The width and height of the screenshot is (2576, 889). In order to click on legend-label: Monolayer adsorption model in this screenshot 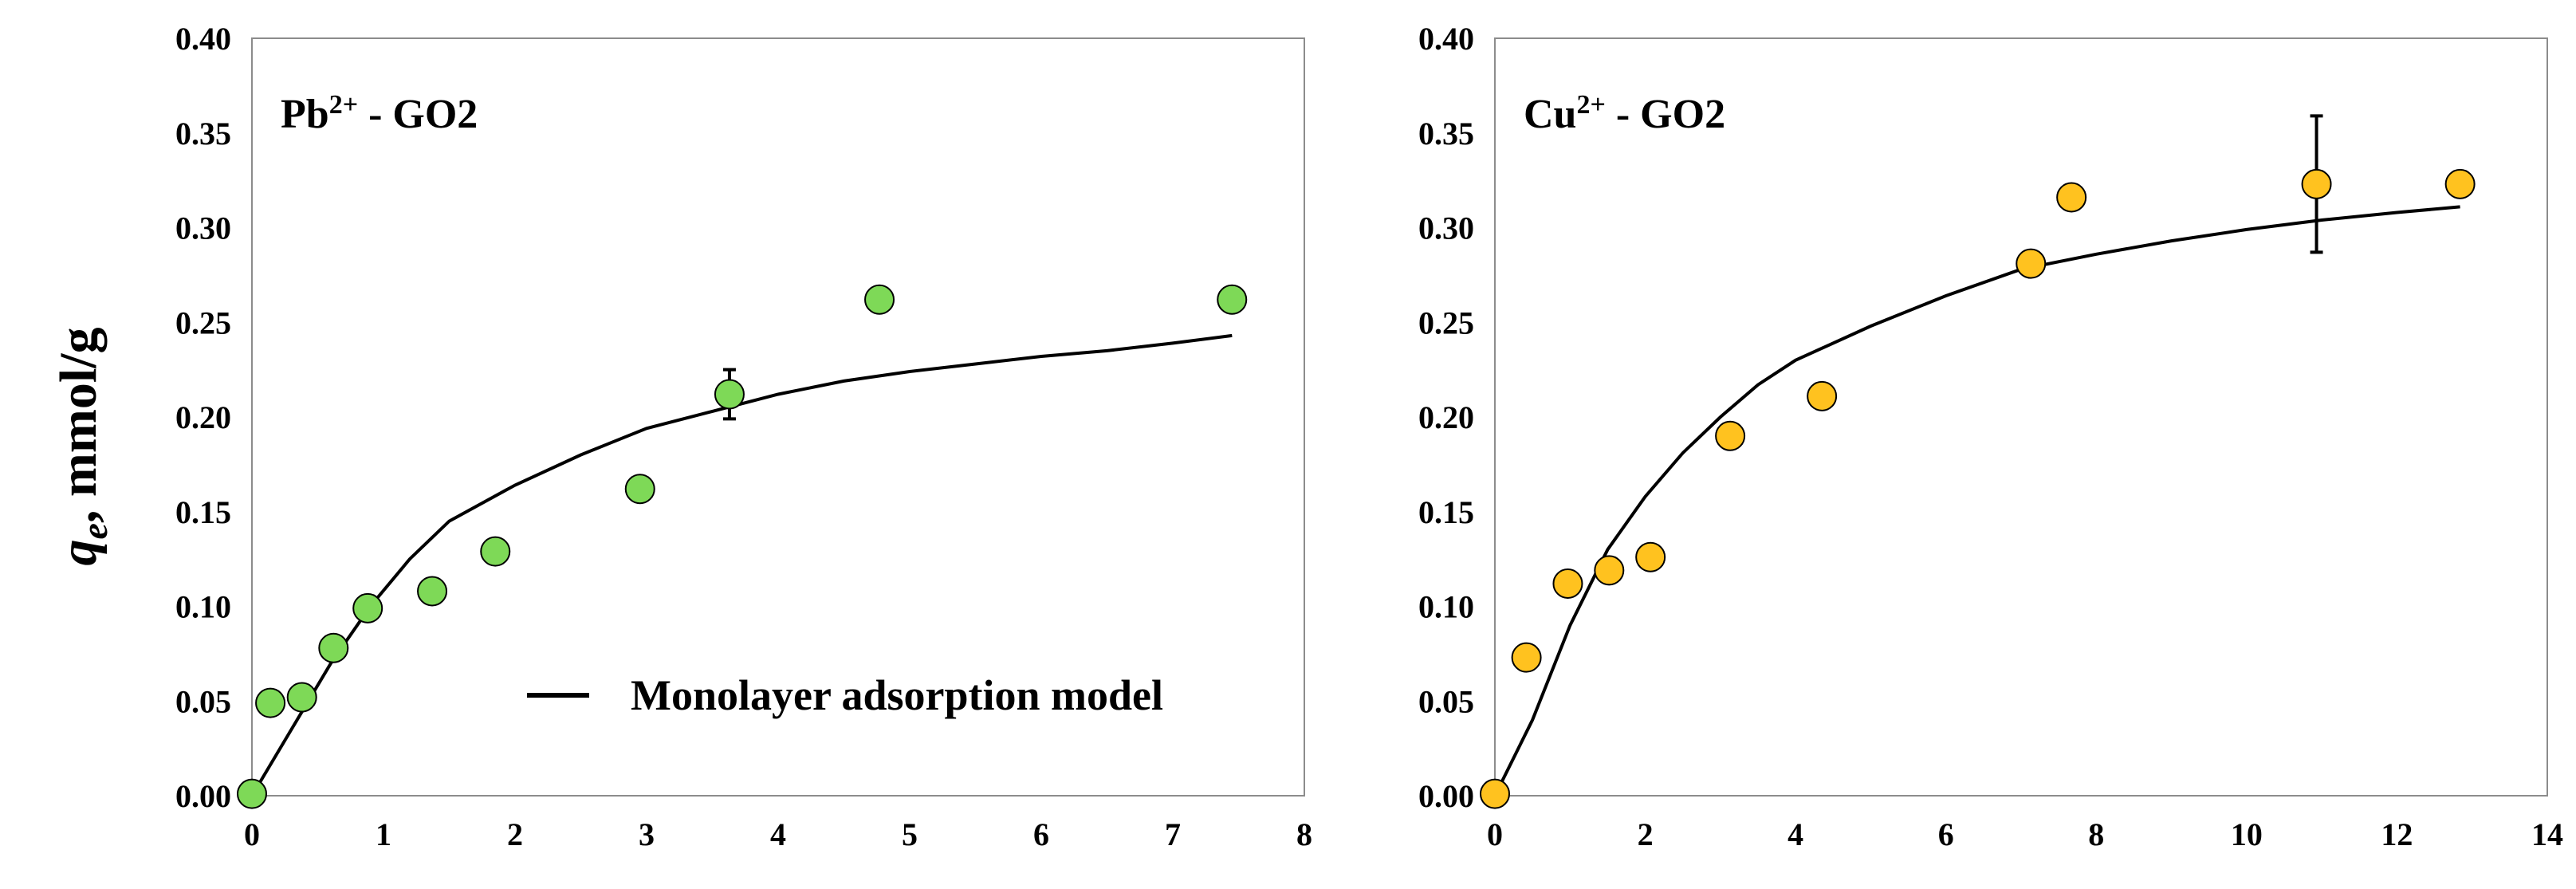, I will do `click(897, 695)`.